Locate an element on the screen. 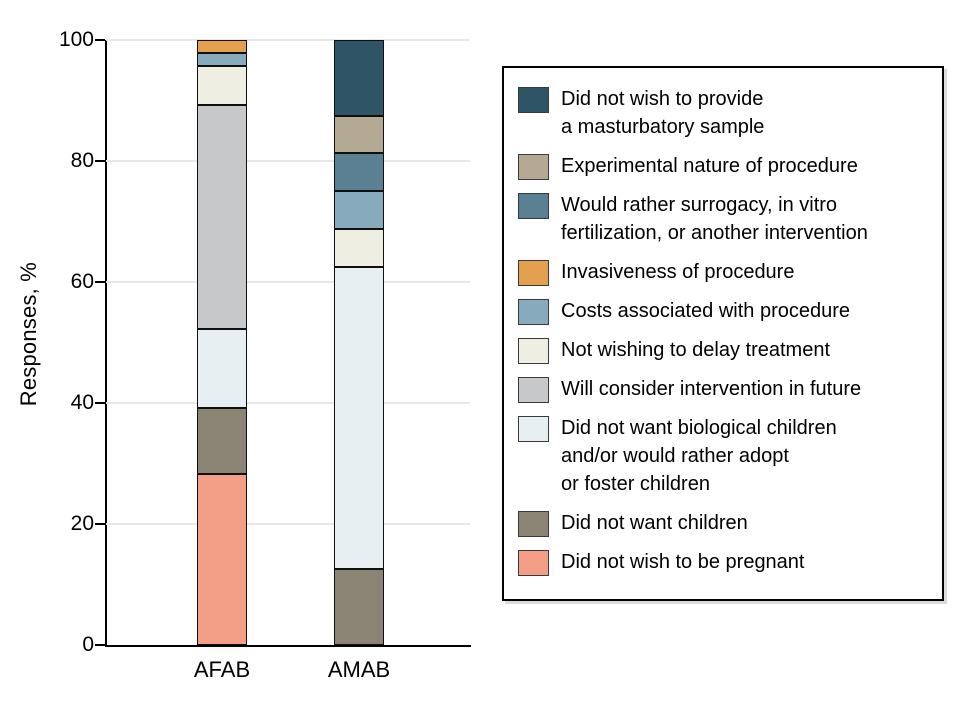 The width and height of the screenshot is (957, 711). legend-label-line: Will consider intervention in future is located at coordinates (711, 389).